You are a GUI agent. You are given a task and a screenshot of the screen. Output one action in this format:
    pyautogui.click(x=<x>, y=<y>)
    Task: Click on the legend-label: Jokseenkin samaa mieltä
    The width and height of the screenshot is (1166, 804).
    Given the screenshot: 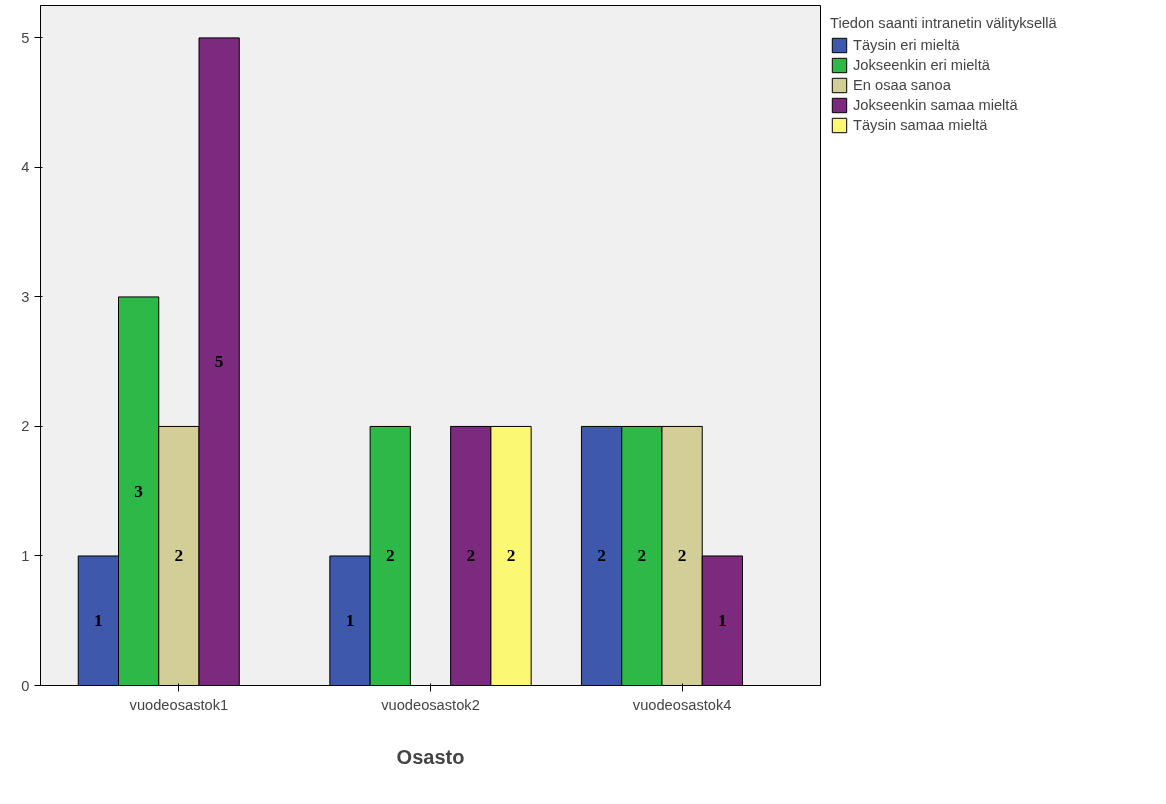 What is the action you would take?
    pyautogui.click(x=935, y=105)
    